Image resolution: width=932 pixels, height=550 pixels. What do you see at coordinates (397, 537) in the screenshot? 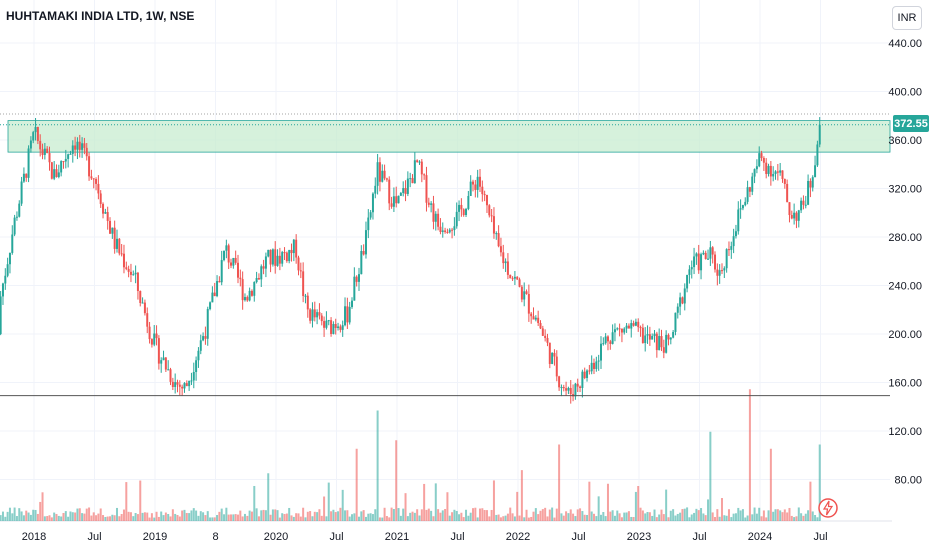
I see `x-tick-label: 2021` at bounding box center [397, 537].